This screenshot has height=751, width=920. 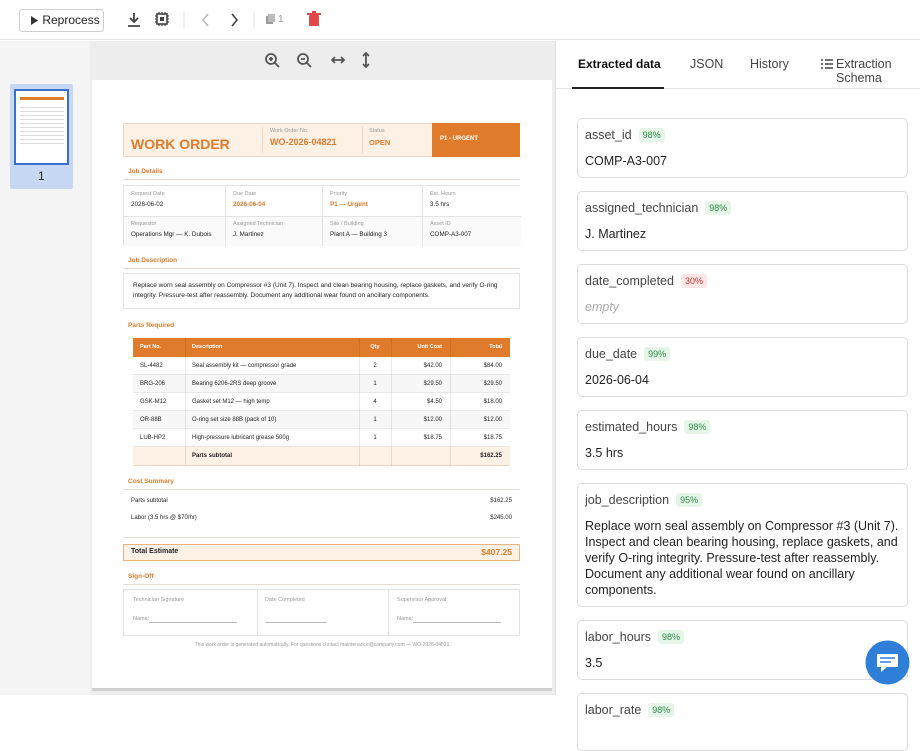 I want to click on subtotal-label: Parts subtotal, so click(x=212, y=456).